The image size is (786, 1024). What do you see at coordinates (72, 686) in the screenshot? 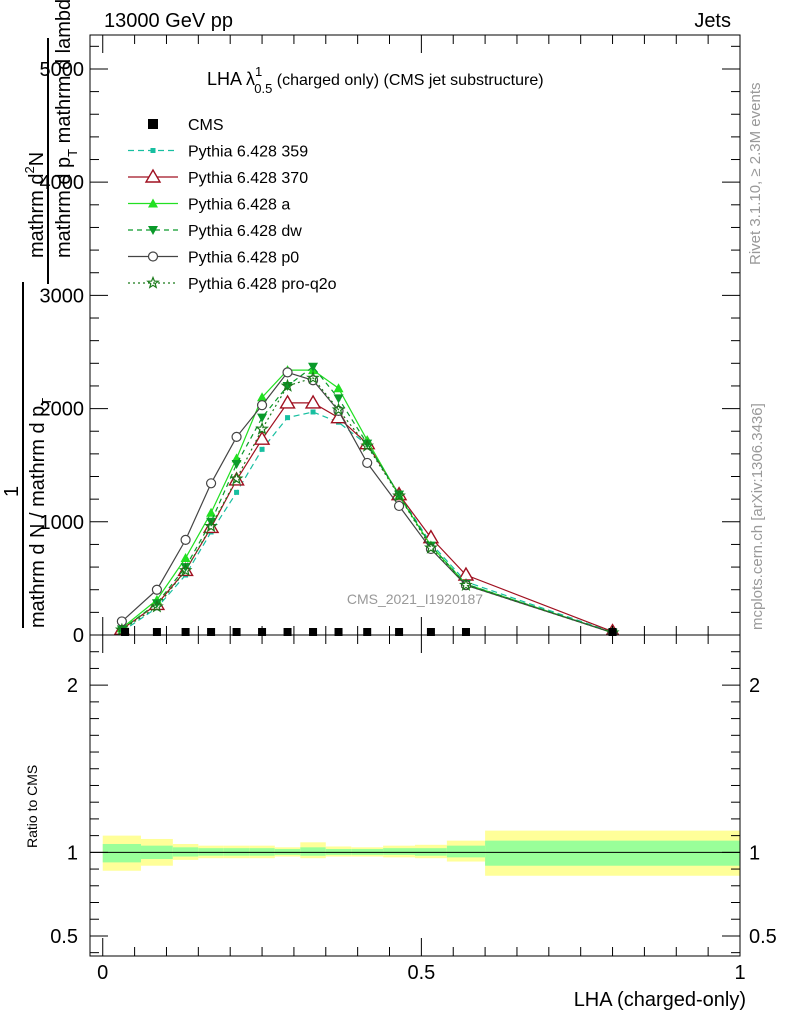
I see `ratio-y-tick-label: 2` at bounding box center [72, 686].